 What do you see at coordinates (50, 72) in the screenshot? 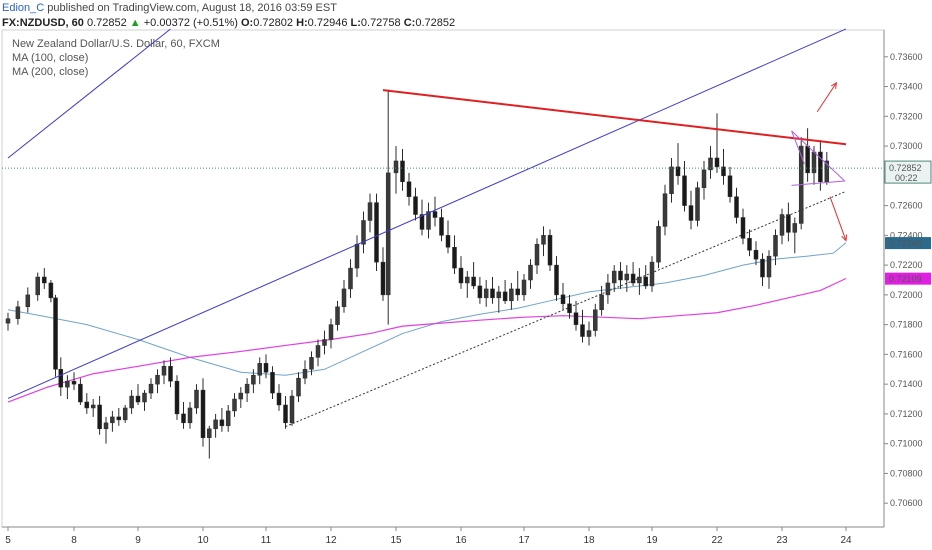
I see `legend-ma200: MA (200, close)` at bounding box center [50, 72].